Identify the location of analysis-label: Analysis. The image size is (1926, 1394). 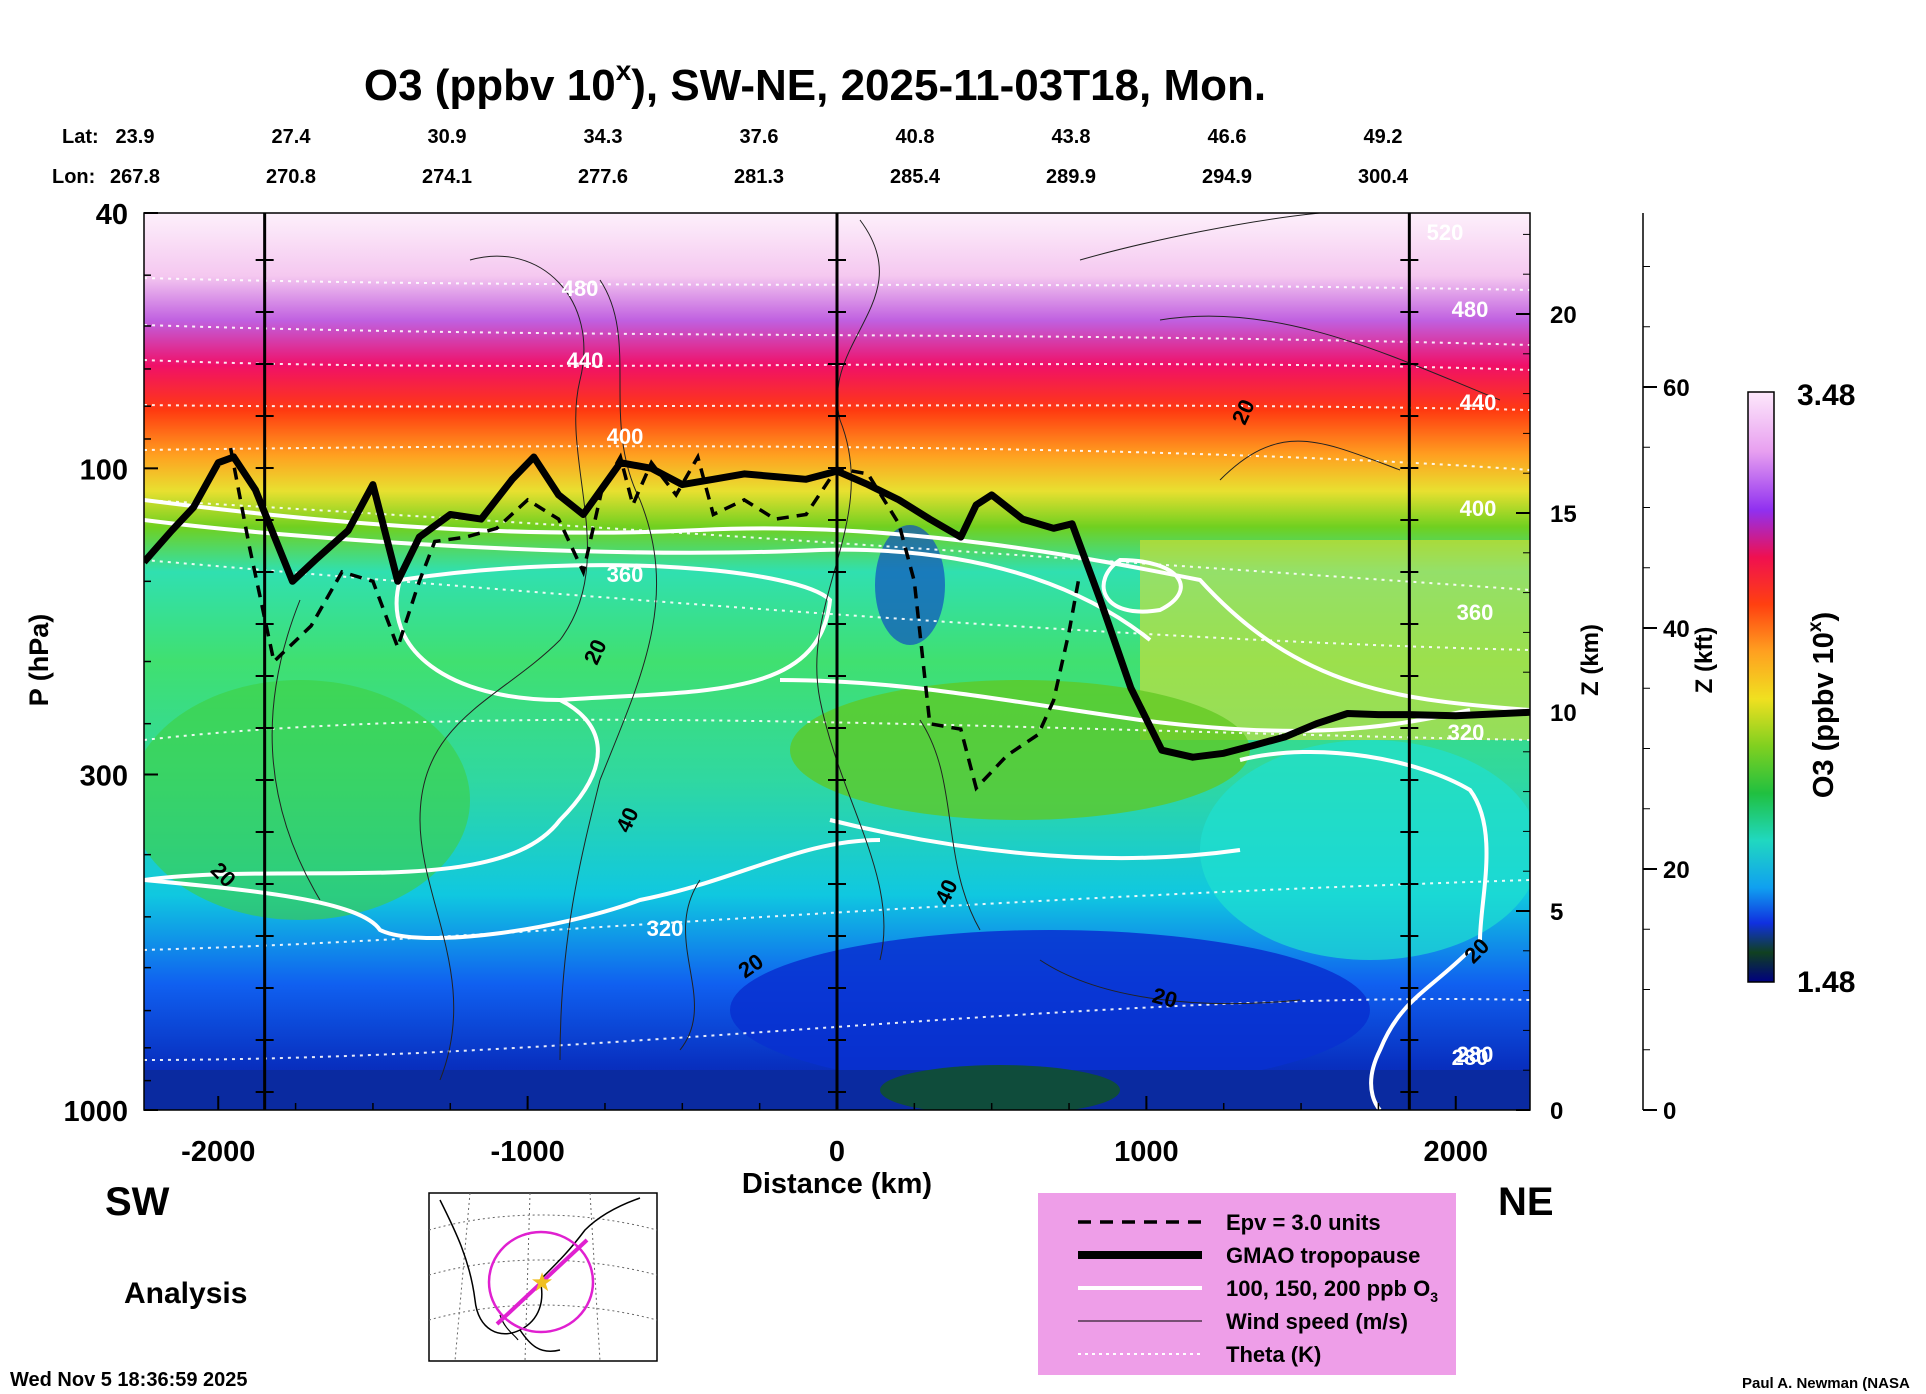
(185, 1293).